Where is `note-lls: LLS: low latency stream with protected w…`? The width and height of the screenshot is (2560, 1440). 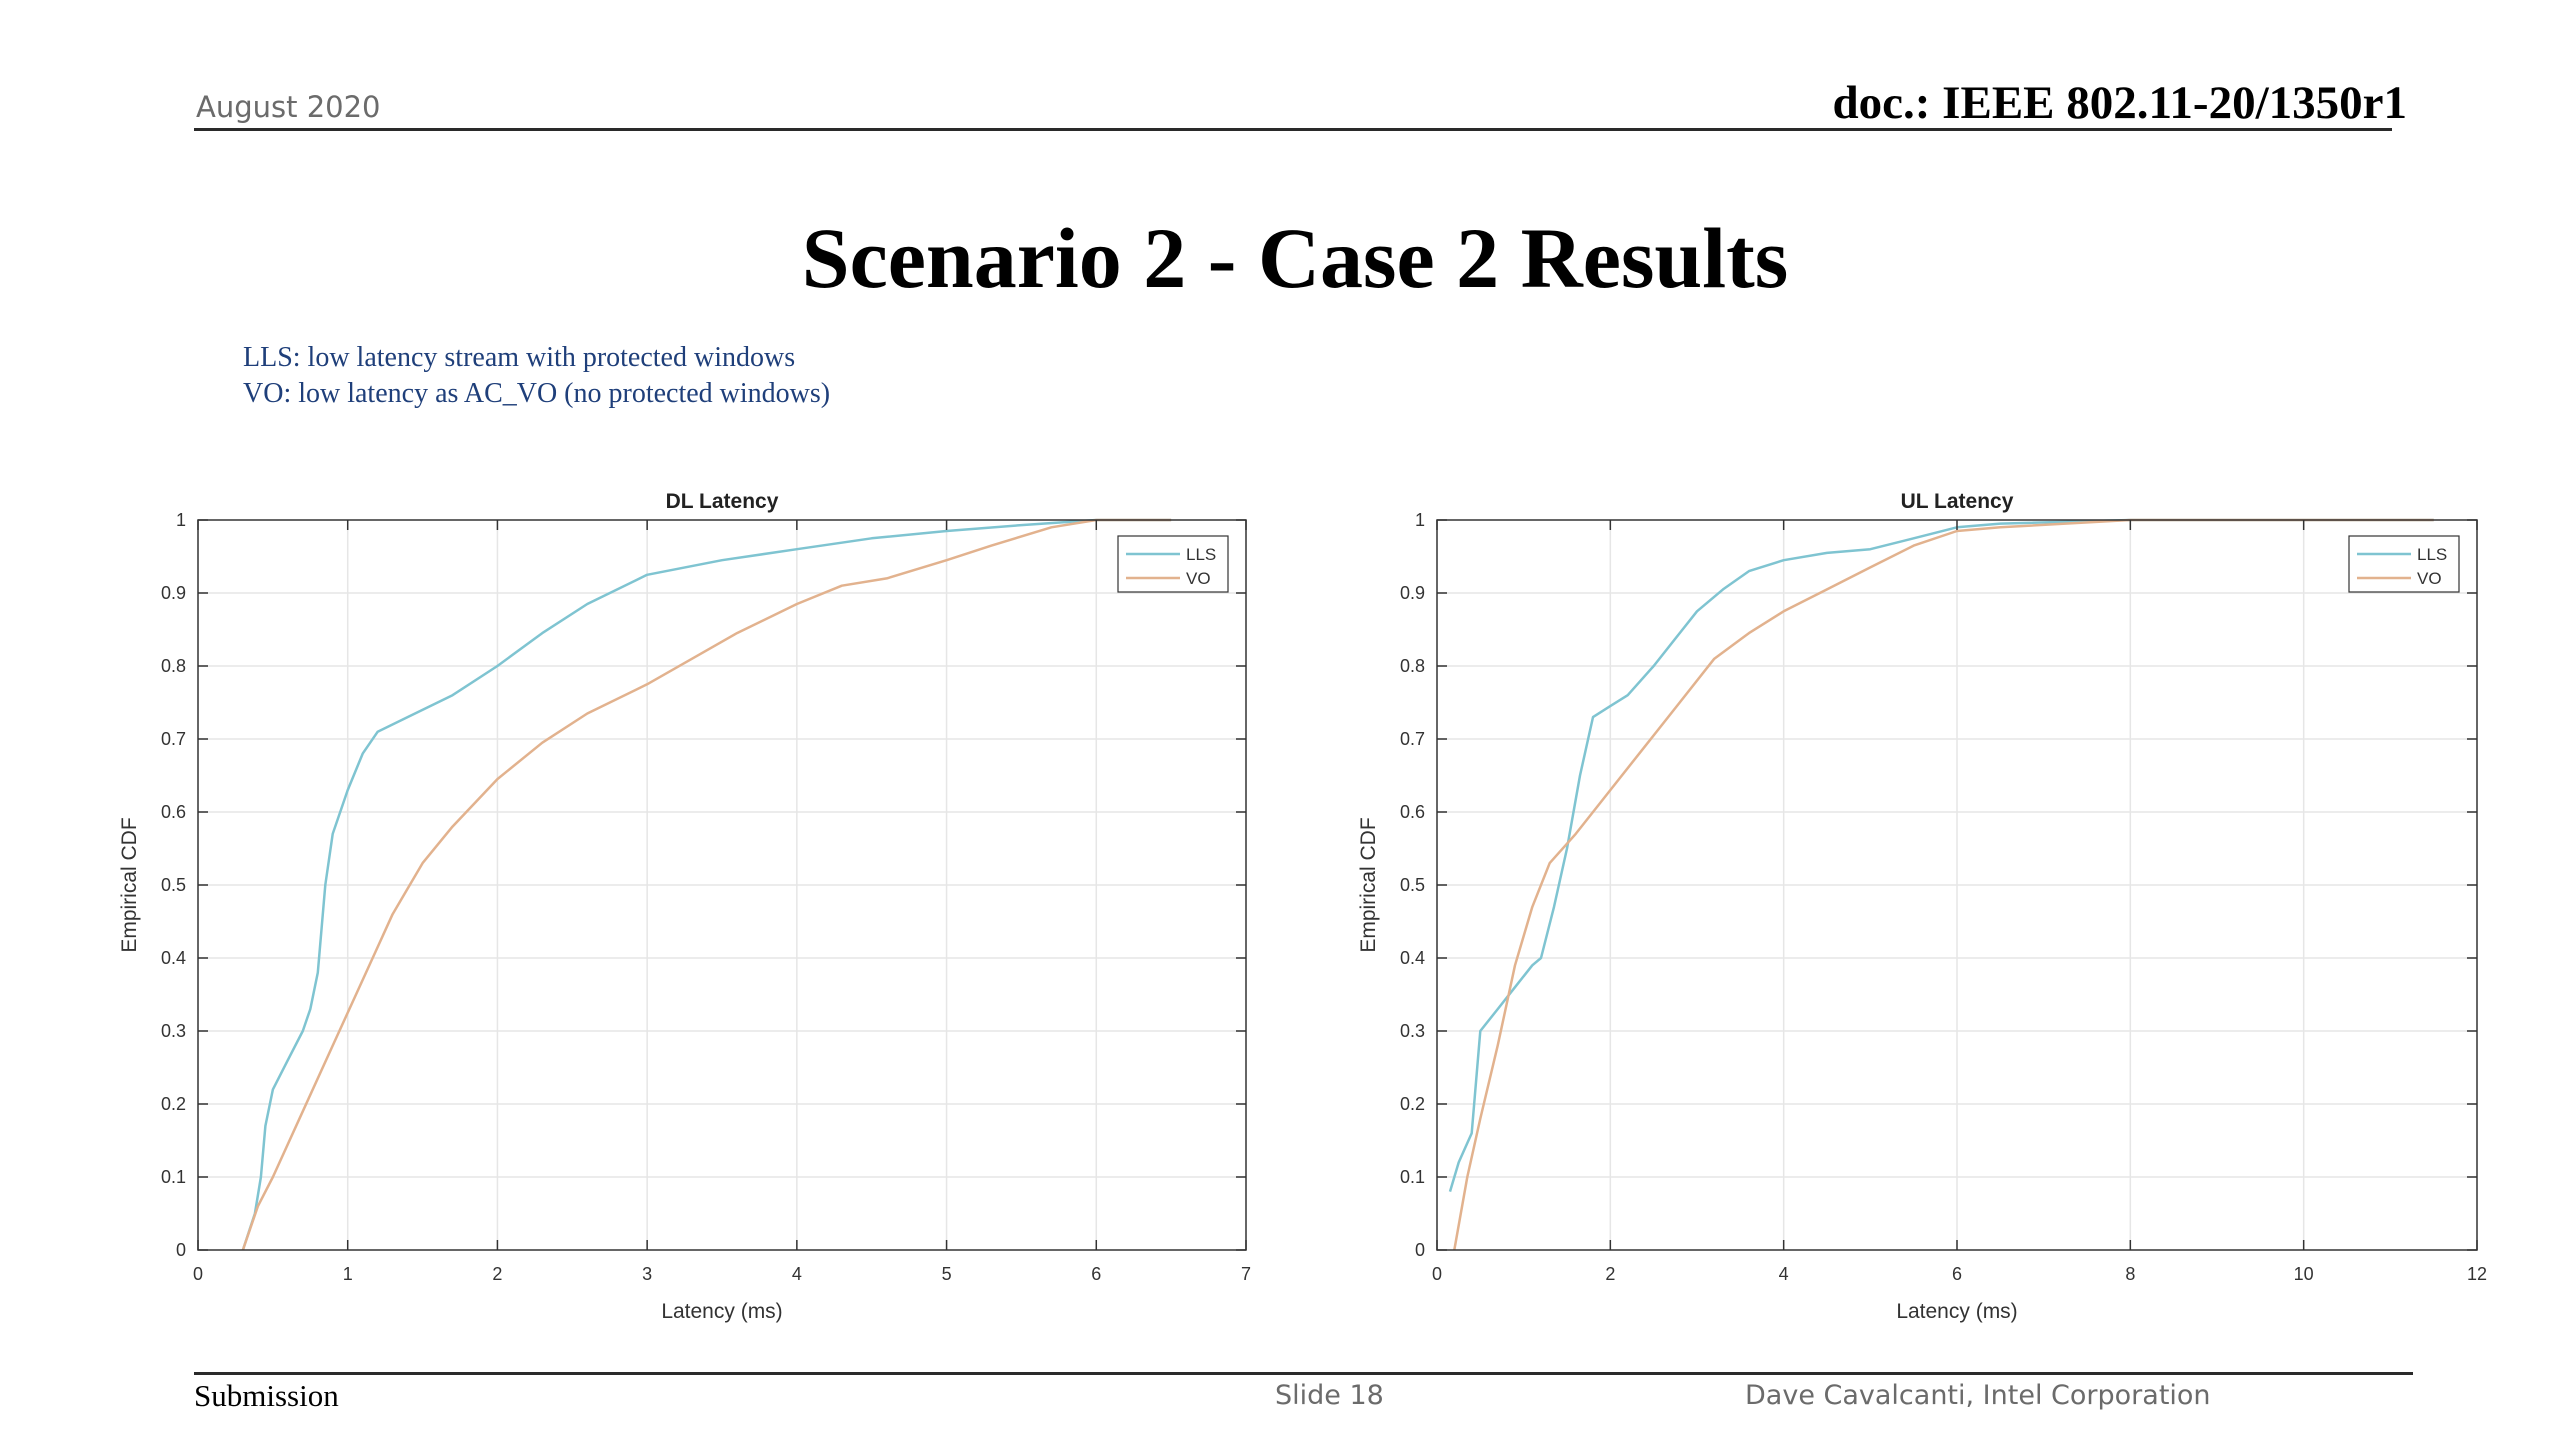 note-lls: LLS: low latency stream with protected w… is located at coordinates (519, 357).